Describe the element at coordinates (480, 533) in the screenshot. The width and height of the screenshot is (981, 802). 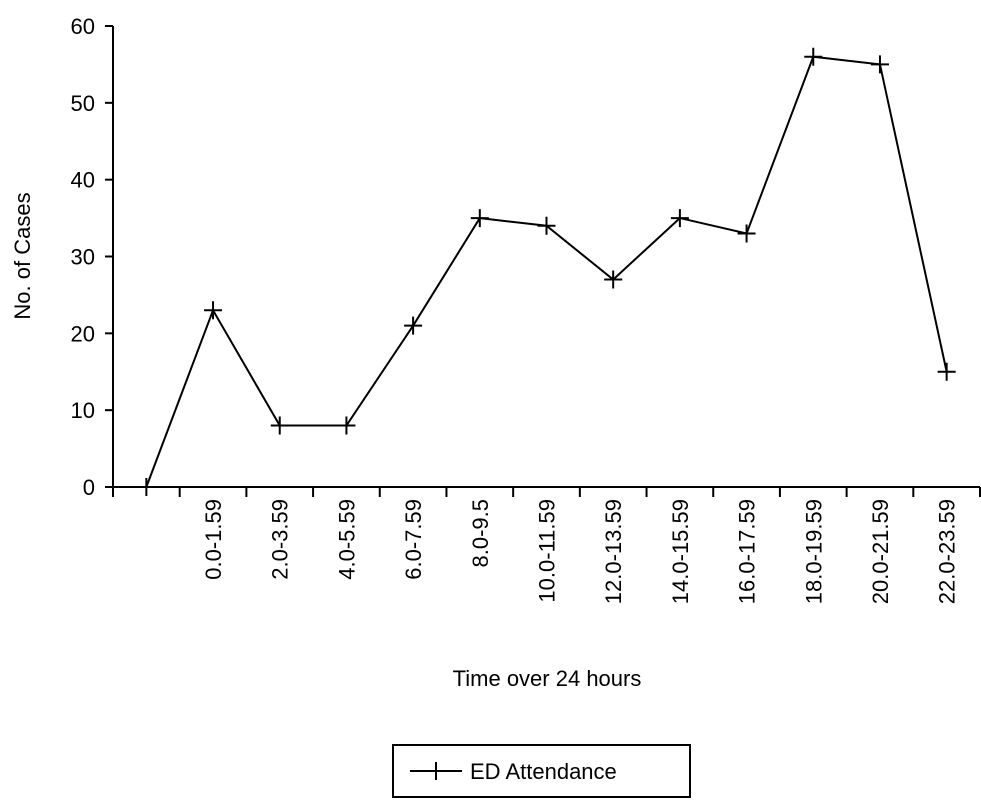
I see `x-tick-label: 8.0-9.5` at that location.